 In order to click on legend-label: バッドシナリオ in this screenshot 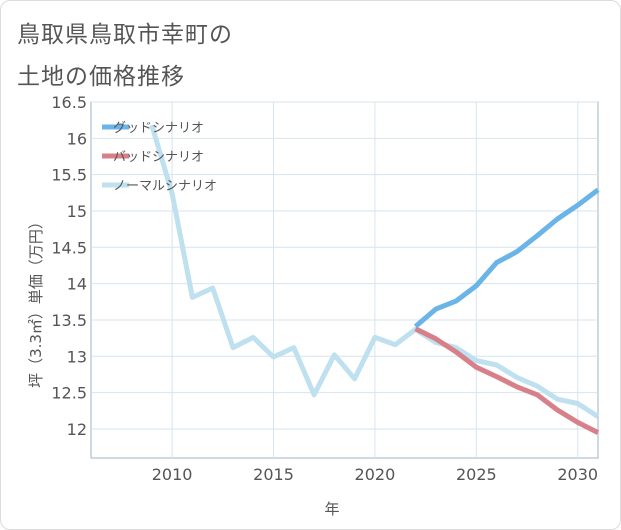, I will do `click(158, 157)`.